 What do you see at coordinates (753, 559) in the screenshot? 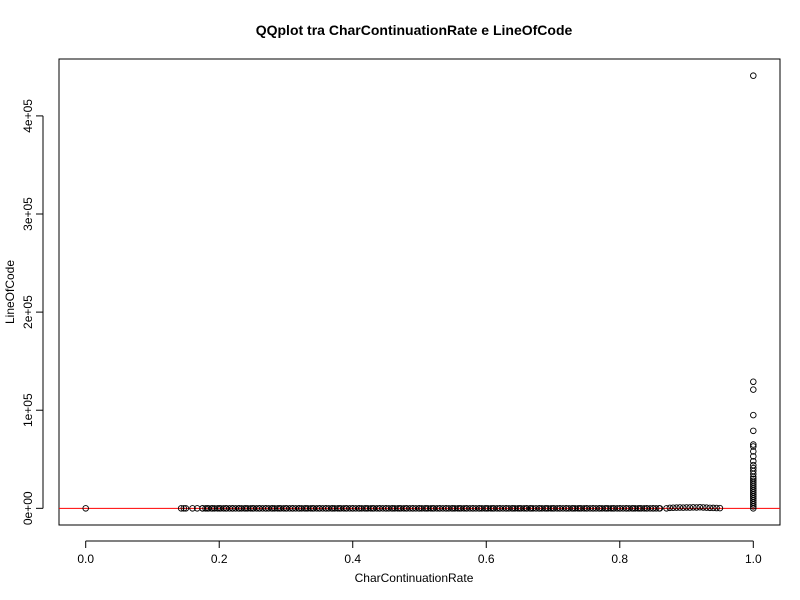
I see `x-tick-label: 1.0` at bounding box center [753, 559].